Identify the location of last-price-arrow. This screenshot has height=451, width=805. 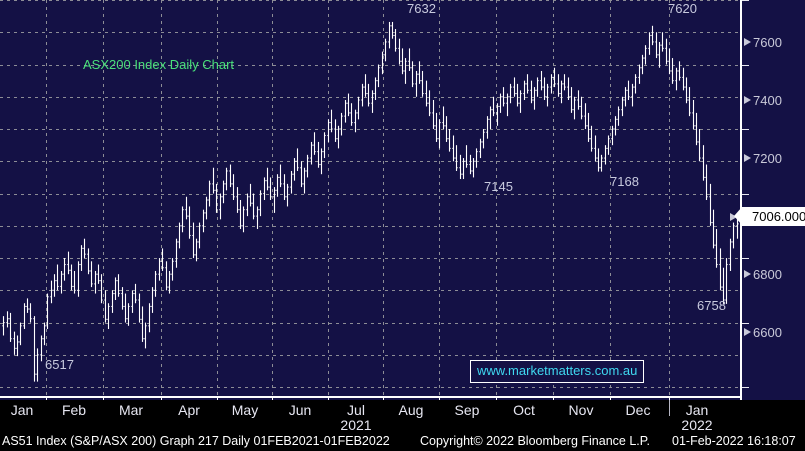
(733, 217).